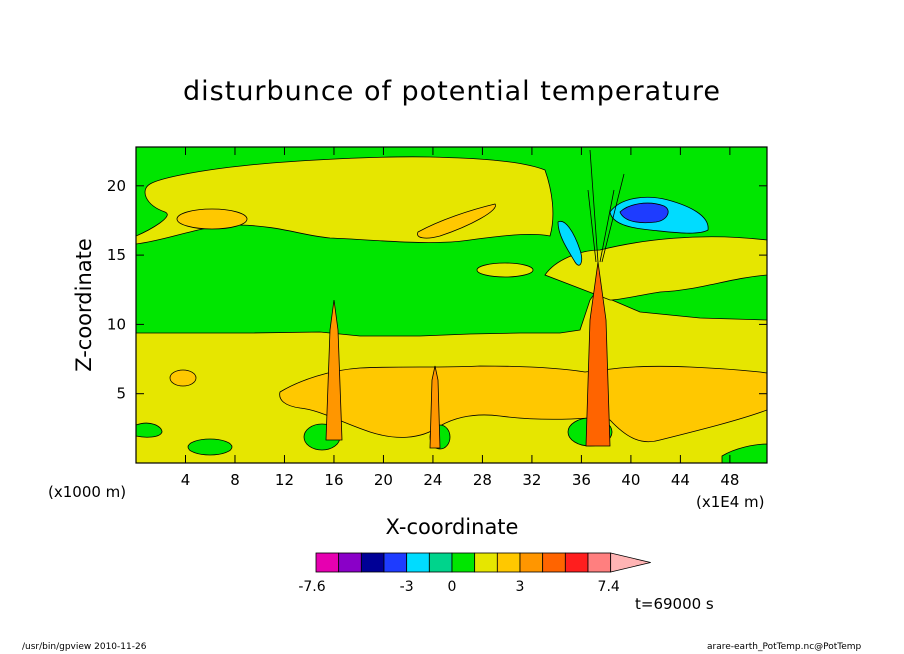 The image size is (904, 654). Describe the element at coordinates (116, 324) in the screenshot. I see `y-tick-label: 10` at that location.